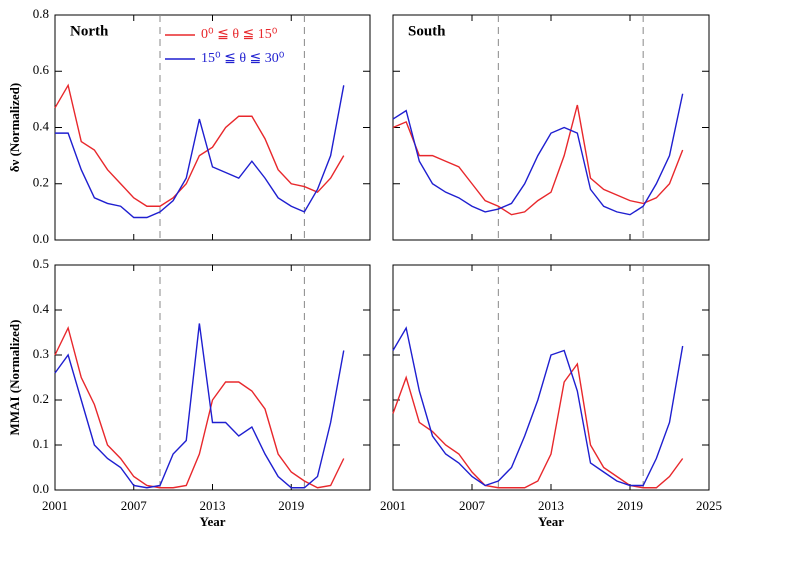 Image resolution: width=789 pixels, height=586 pixels. Describe the element at coordinates (239, 34) in the screenshot. I see `legend-label: 0⁰ ≦ θ ≦ 15⁰` at that location.